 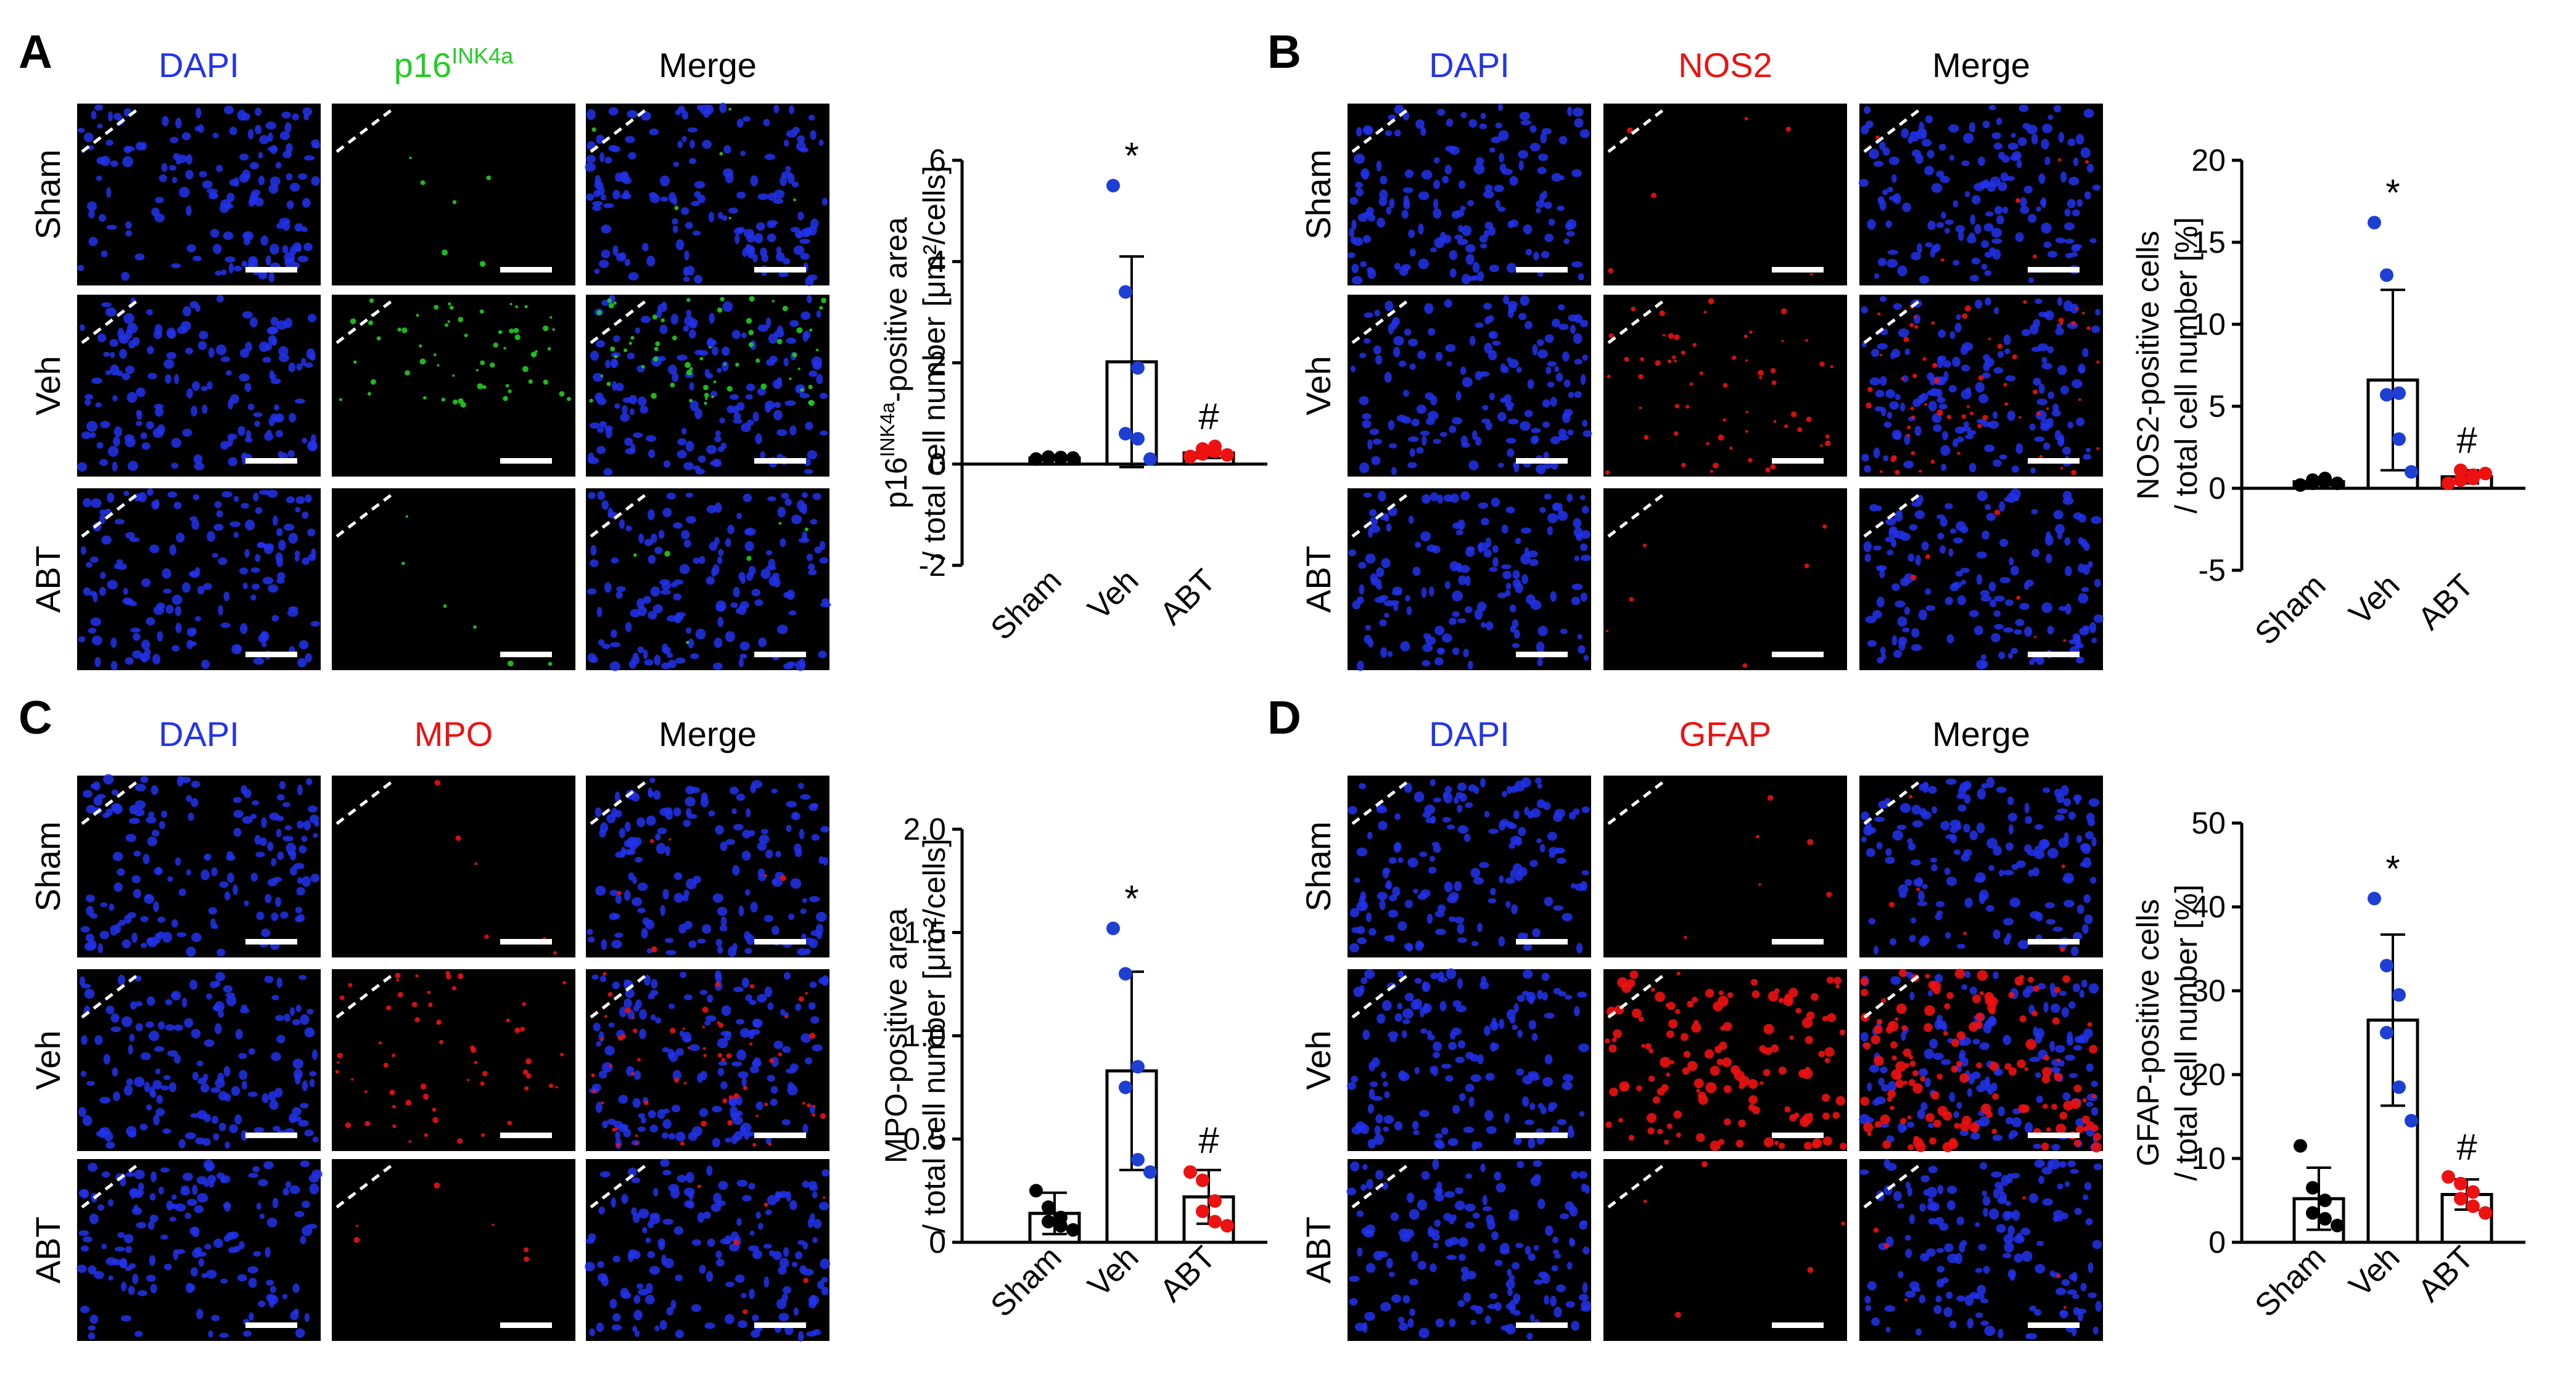 What do you see at coordinates (1725, 866) in the screenshot?
I see `micrograph-background` at bounding box center [1725, 866].